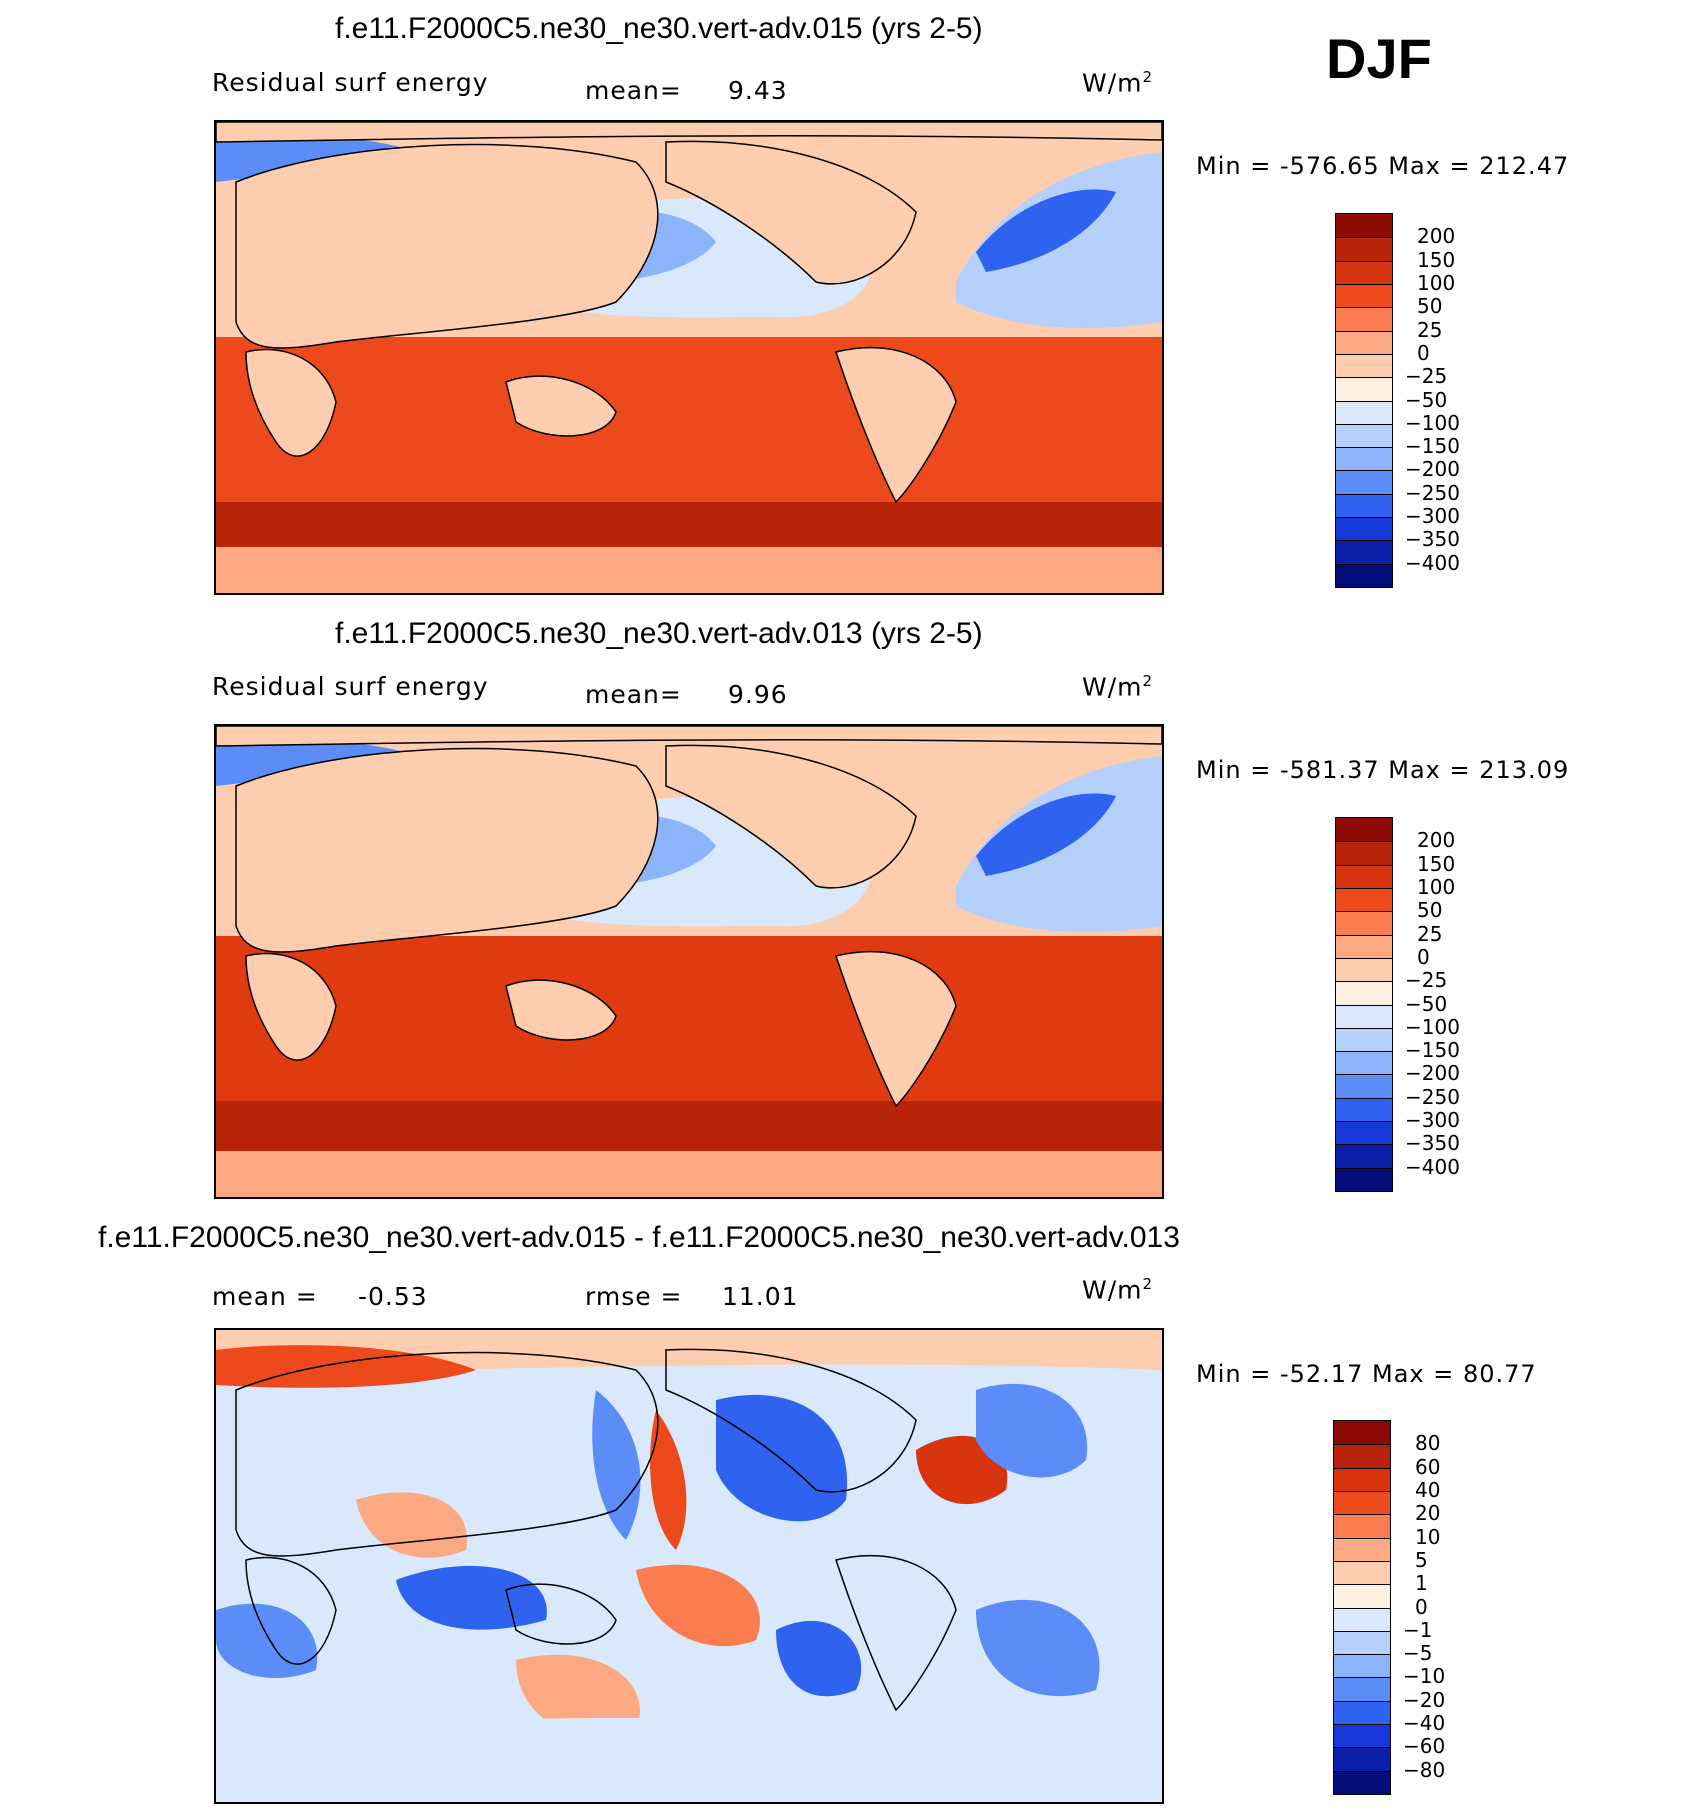  I want to click on panel2-colorbar, so click(1364, 1004).